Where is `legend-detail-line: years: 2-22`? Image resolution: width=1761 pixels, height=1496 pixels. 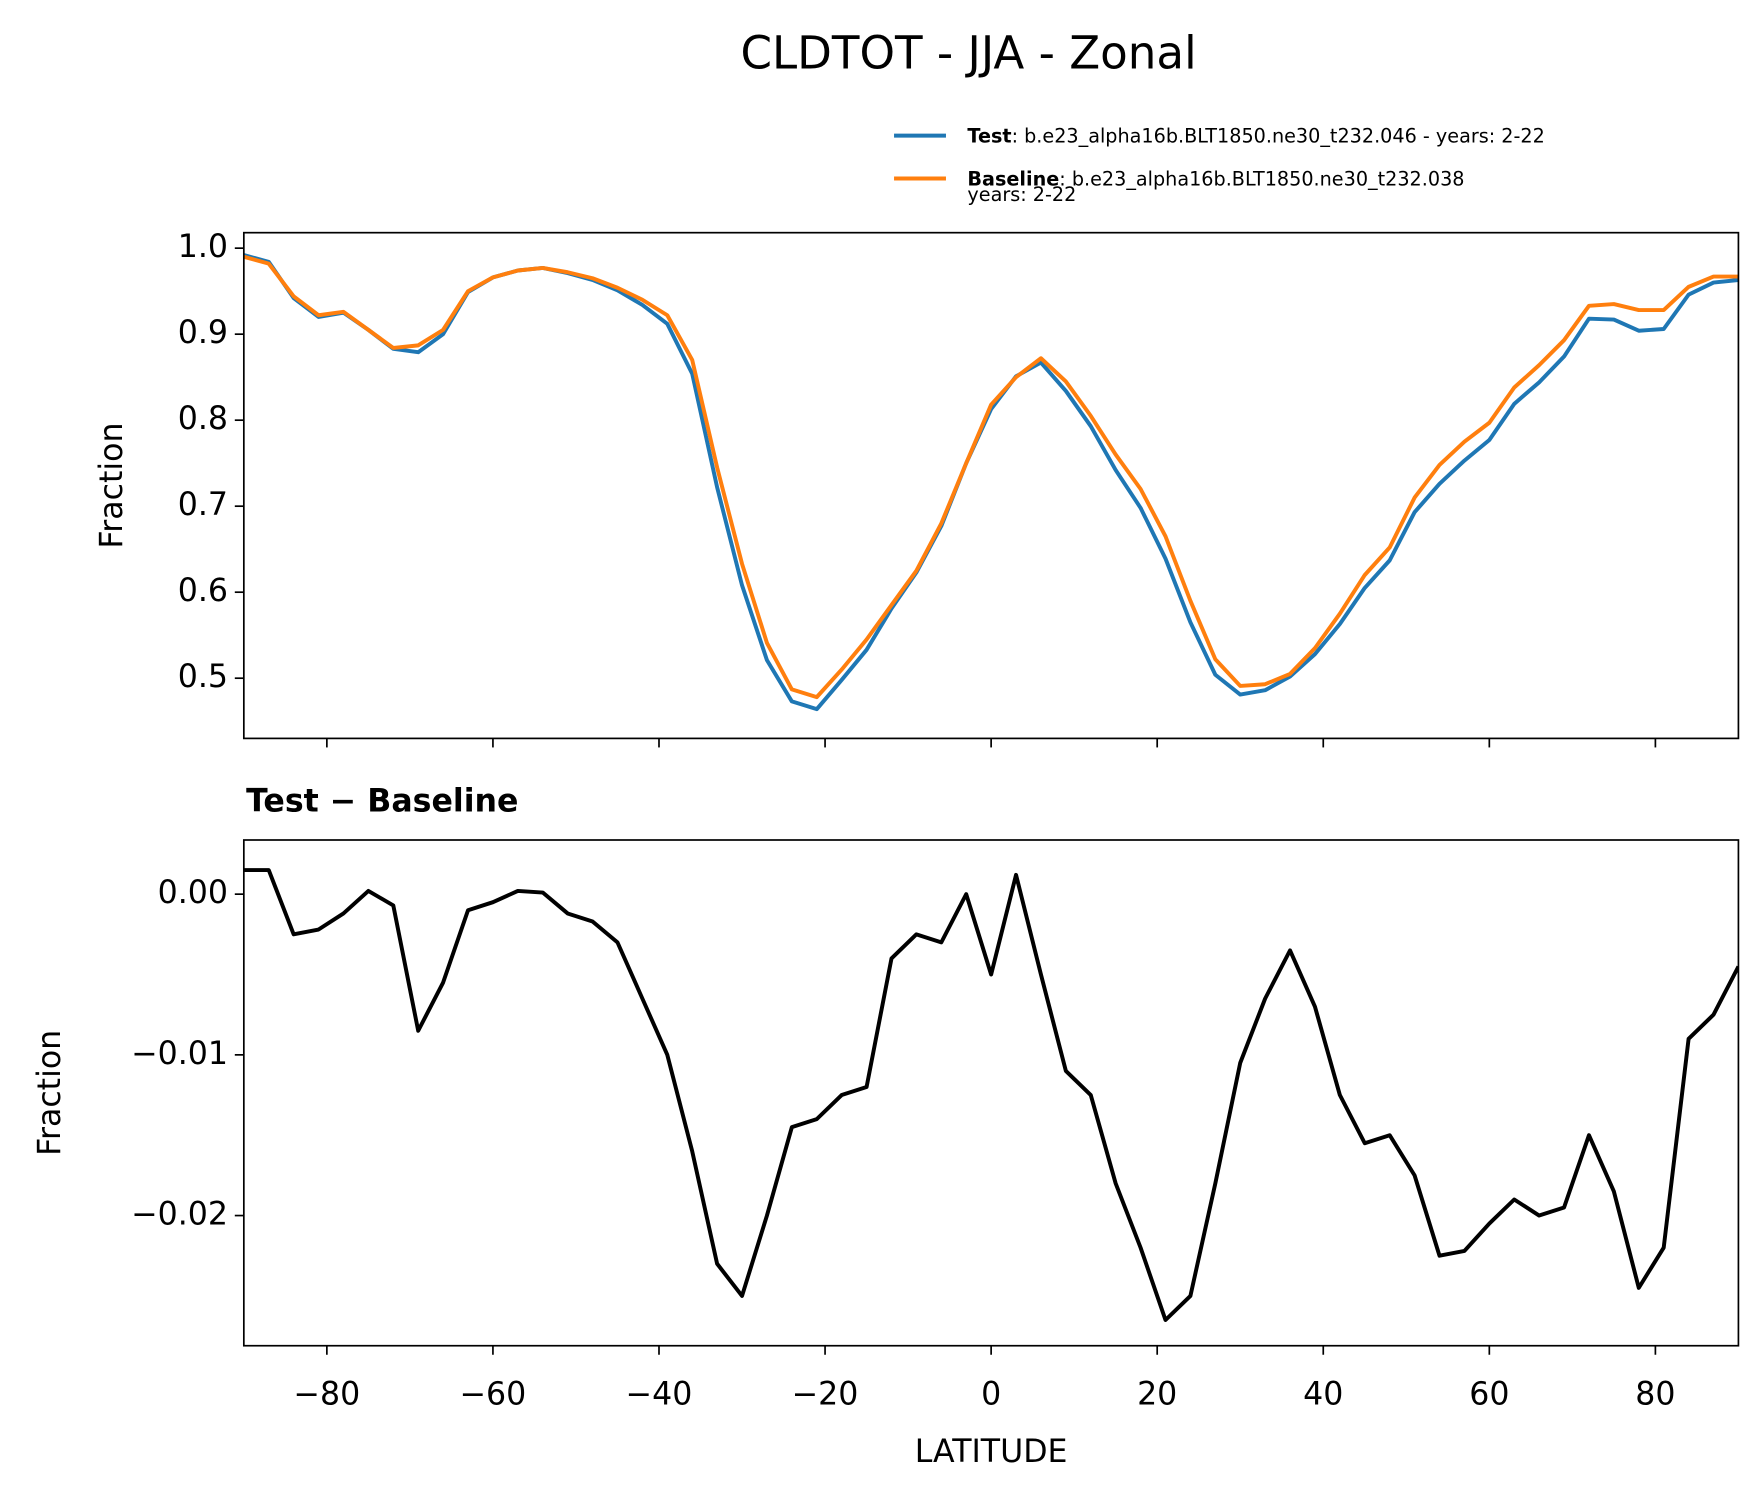
legend-detail-line: years: 2-22 is located at coordinates (1021, 194).